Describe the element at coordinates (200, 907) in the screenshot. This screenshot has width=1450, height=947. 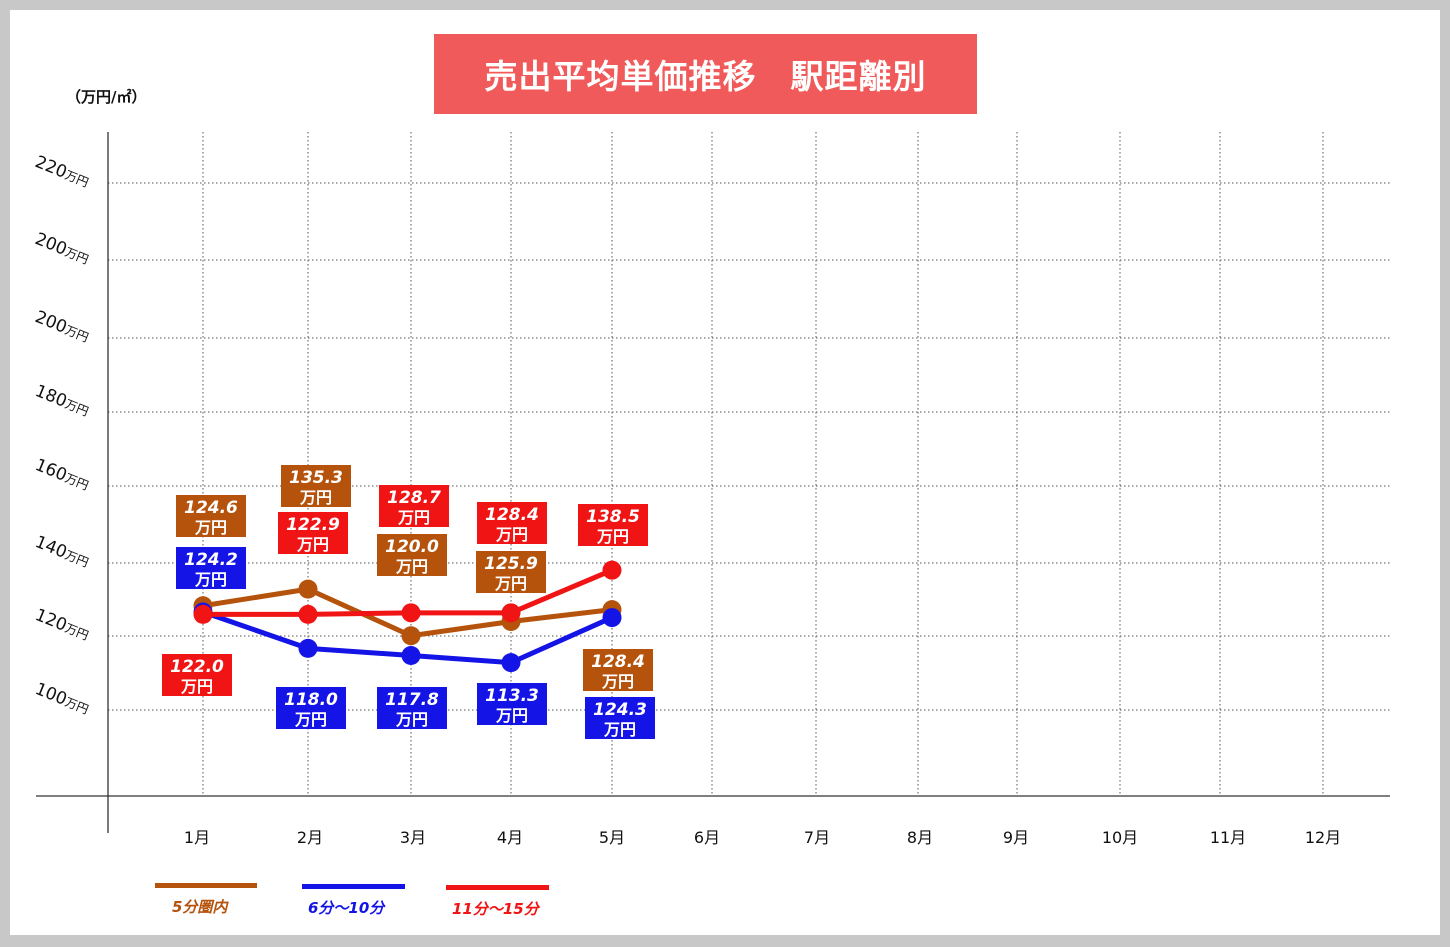
I see `legend-label: 5分圏内` at that location.